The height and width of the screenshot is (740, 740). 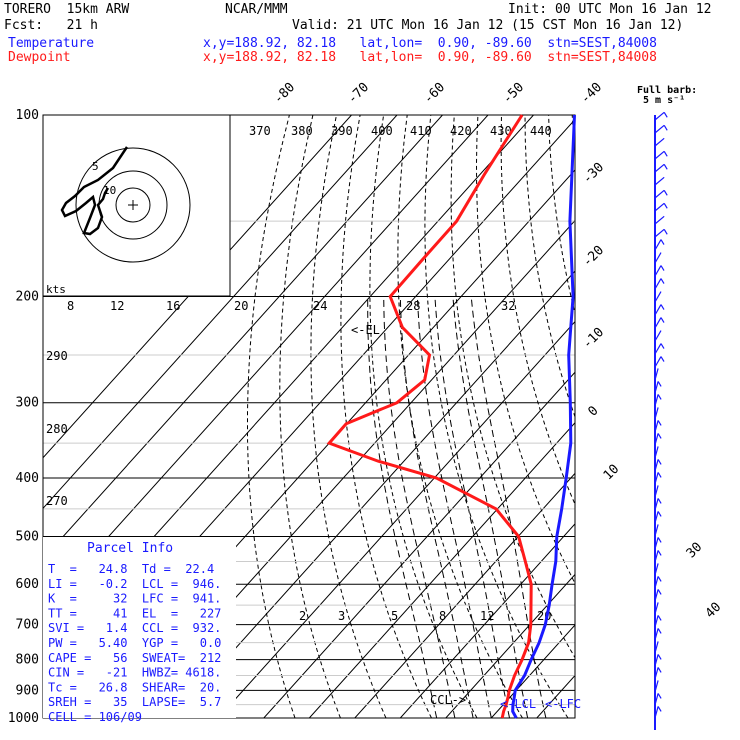 What do you see at coordinates (51, 25) in the screenshot?
I see `forecast-hour: Fcst: 21 h` at bounding box center [51, 25].